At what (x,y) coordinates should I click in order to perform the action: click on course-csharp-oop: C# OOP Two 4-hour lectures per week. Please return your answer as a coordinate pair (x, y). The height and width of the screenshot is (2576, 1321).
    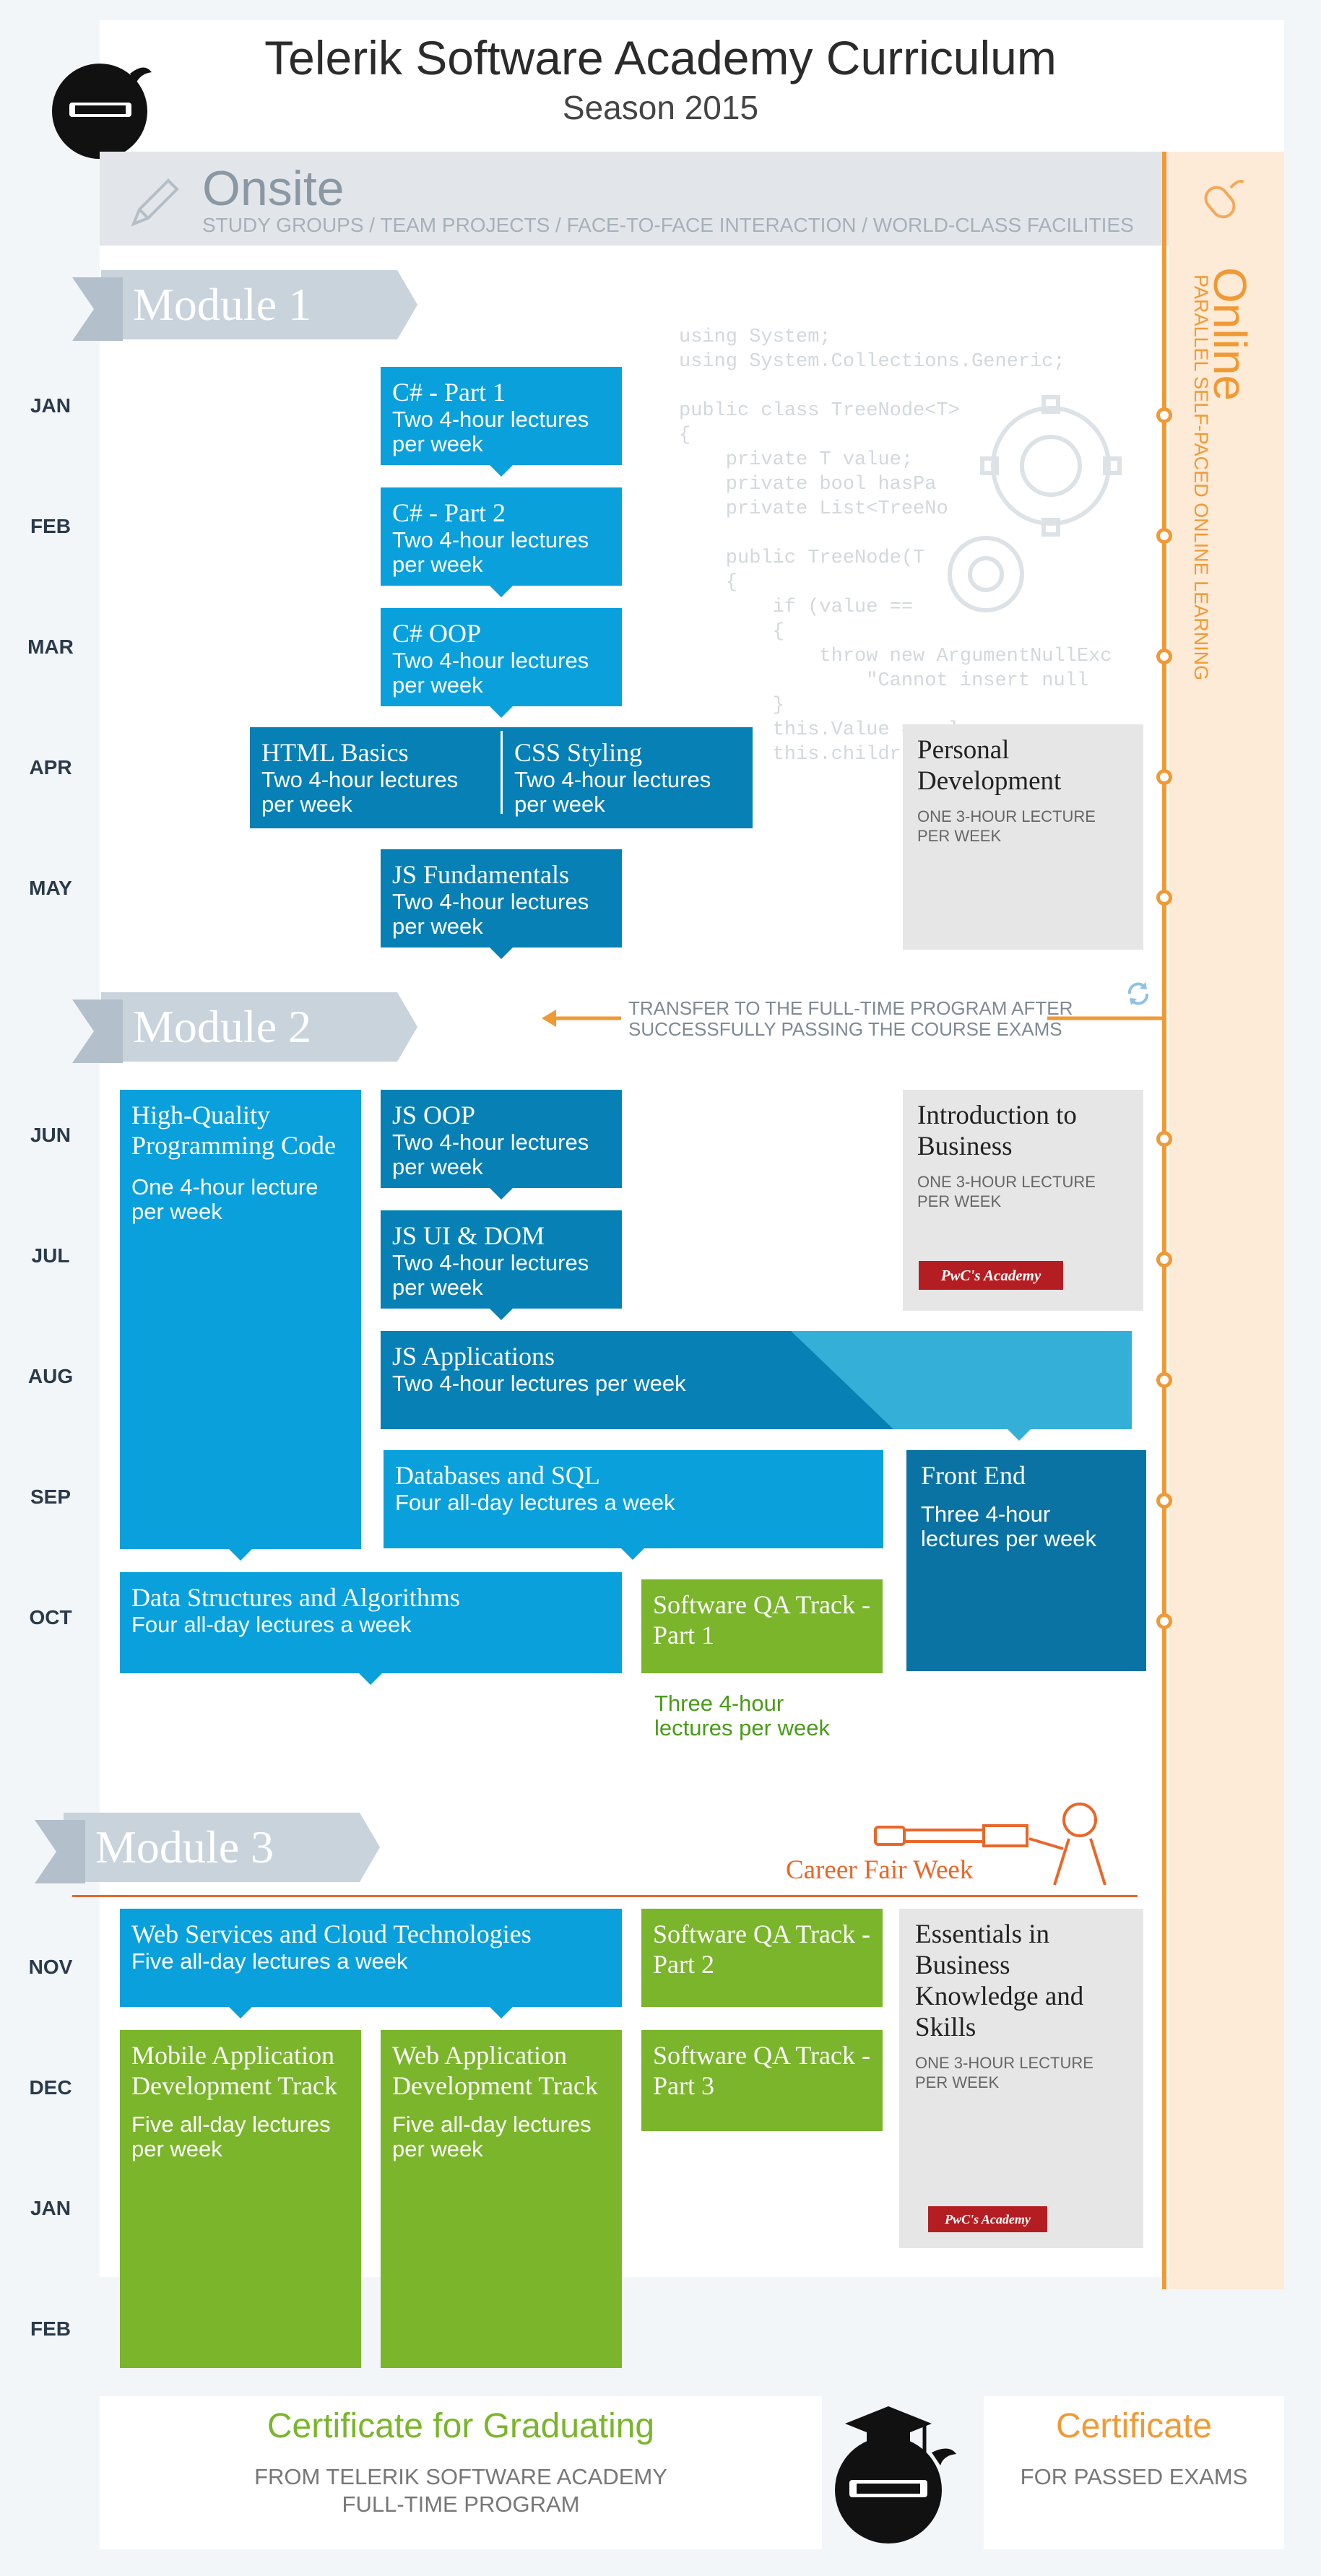
    Looking at the image, I should click on (501, 657).